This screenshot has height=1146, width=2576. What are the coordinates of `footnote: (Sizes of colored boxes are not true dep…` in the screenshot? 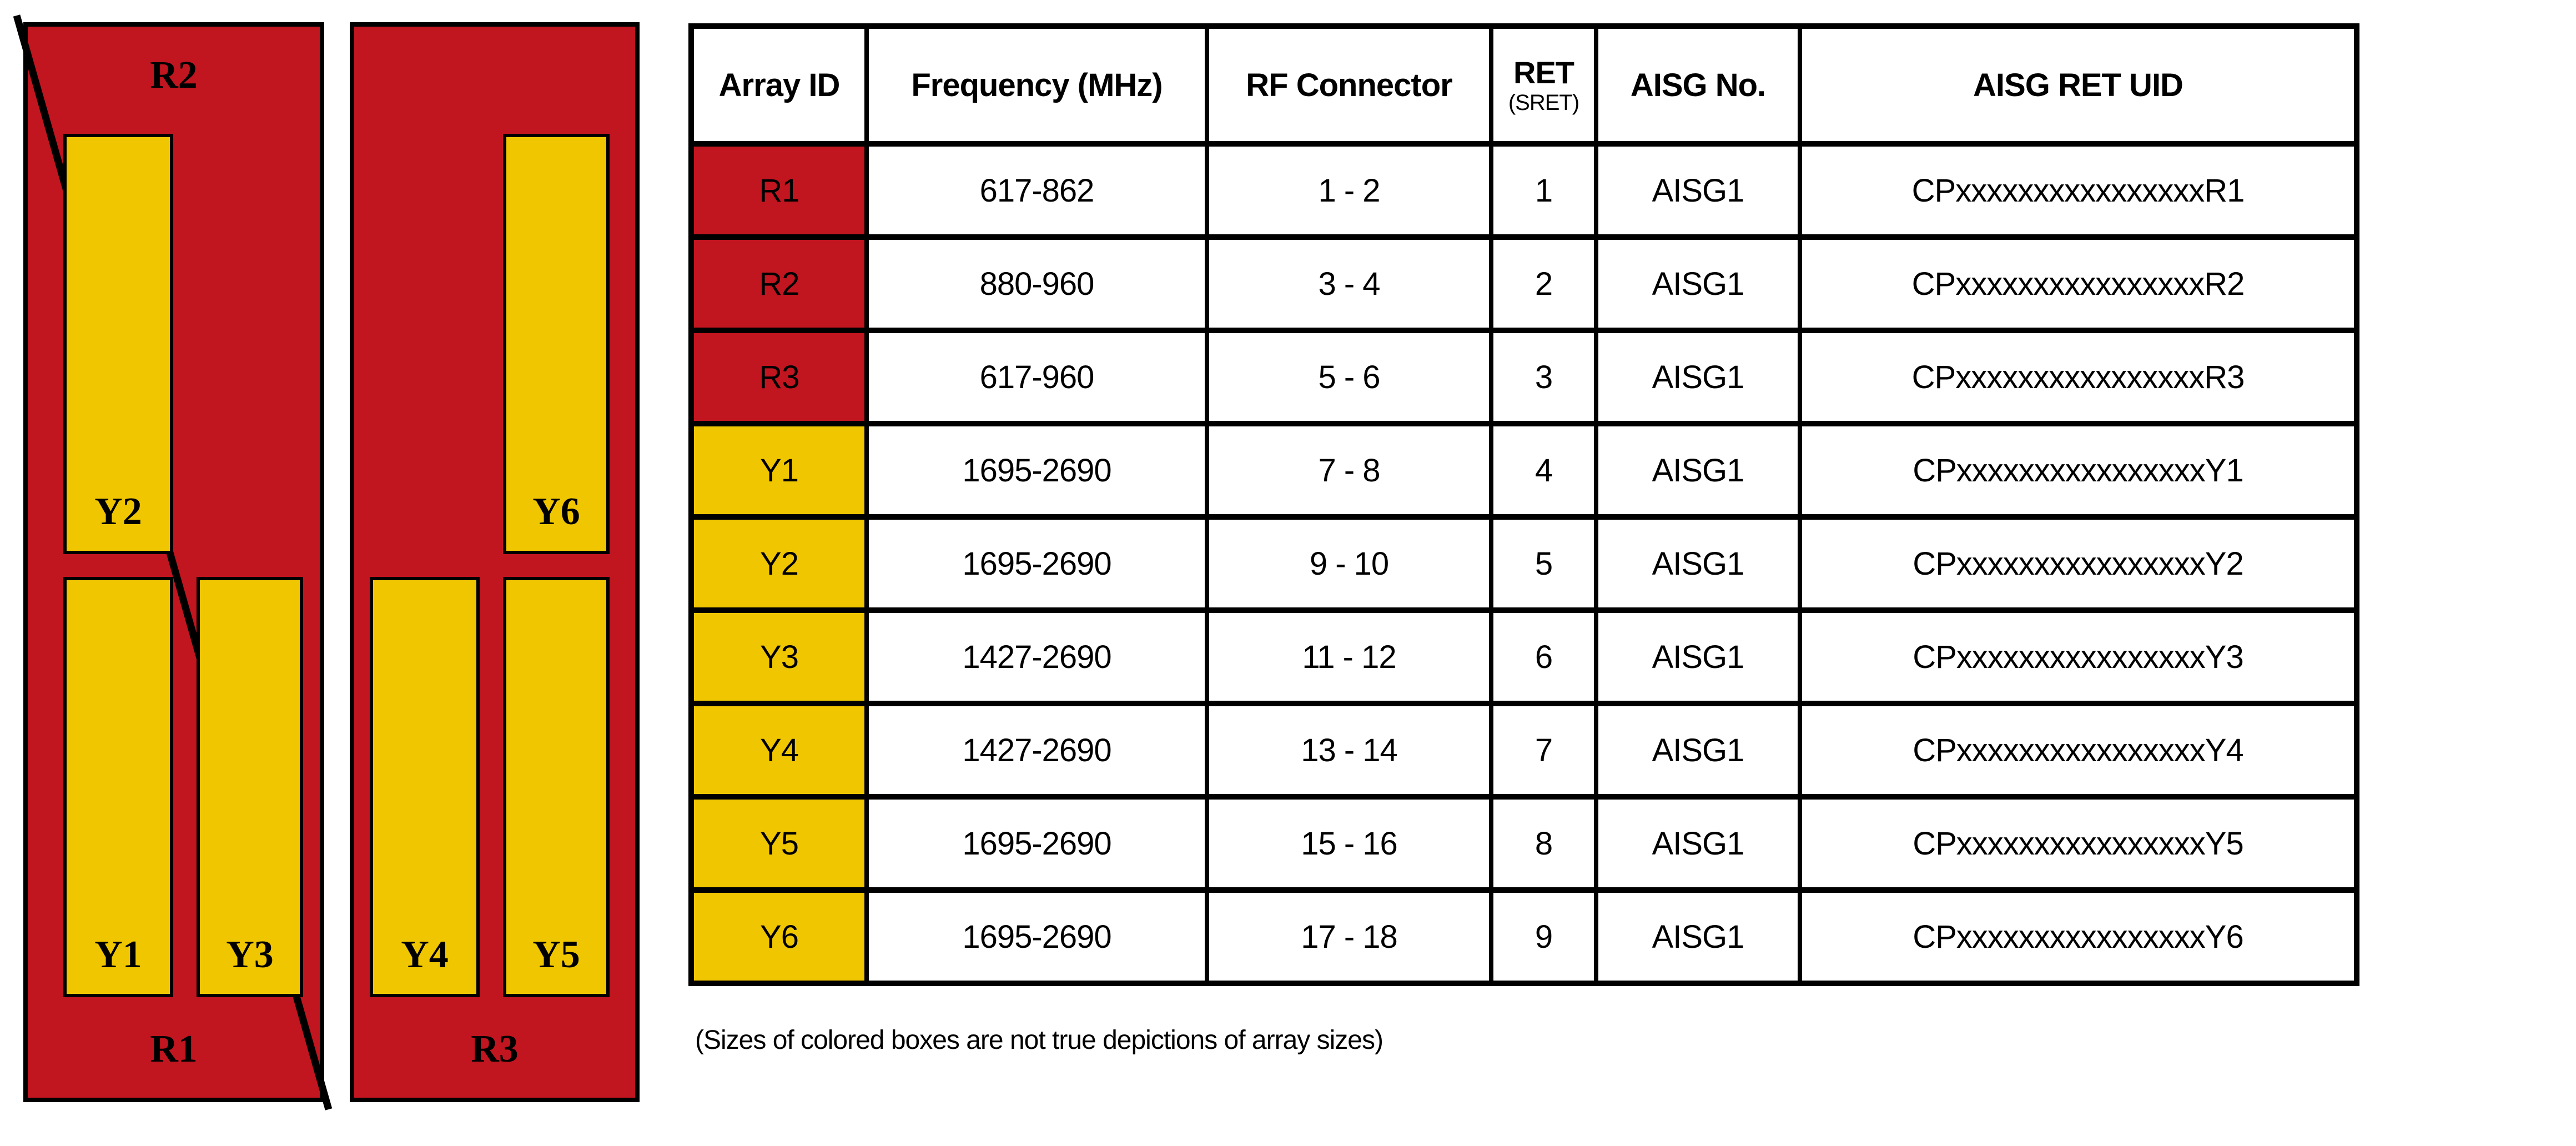 It's located at (1039, 1040).